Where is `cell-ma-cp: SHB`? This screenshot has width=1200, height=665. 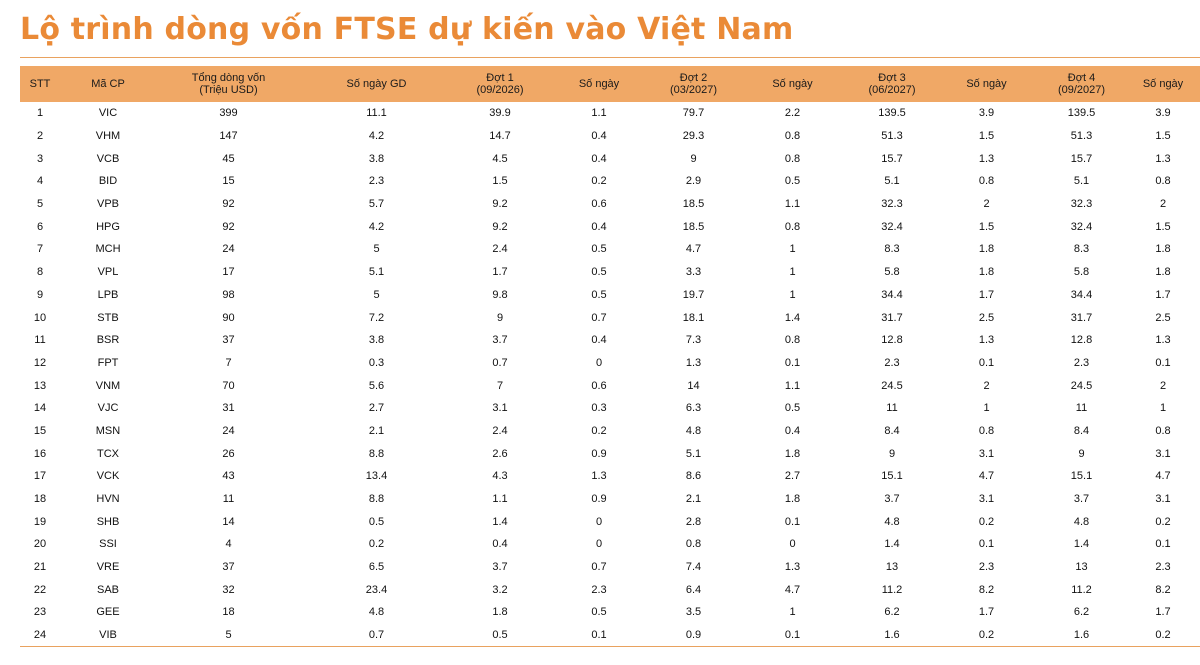 cell-ma-cp: SHB is located at coordinates (108, 521).